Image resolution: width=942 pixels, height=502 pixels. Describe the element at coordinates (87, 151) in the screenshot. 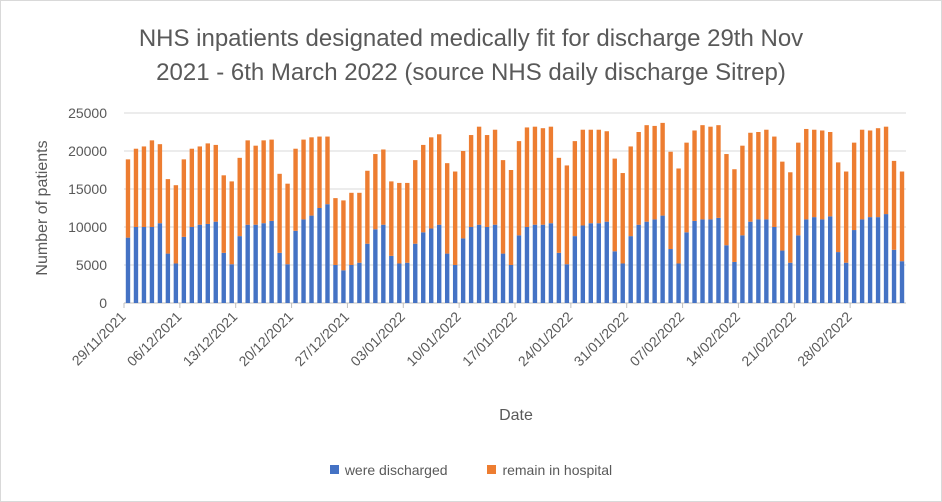

I see `y-tick-label: 20000` at that location.